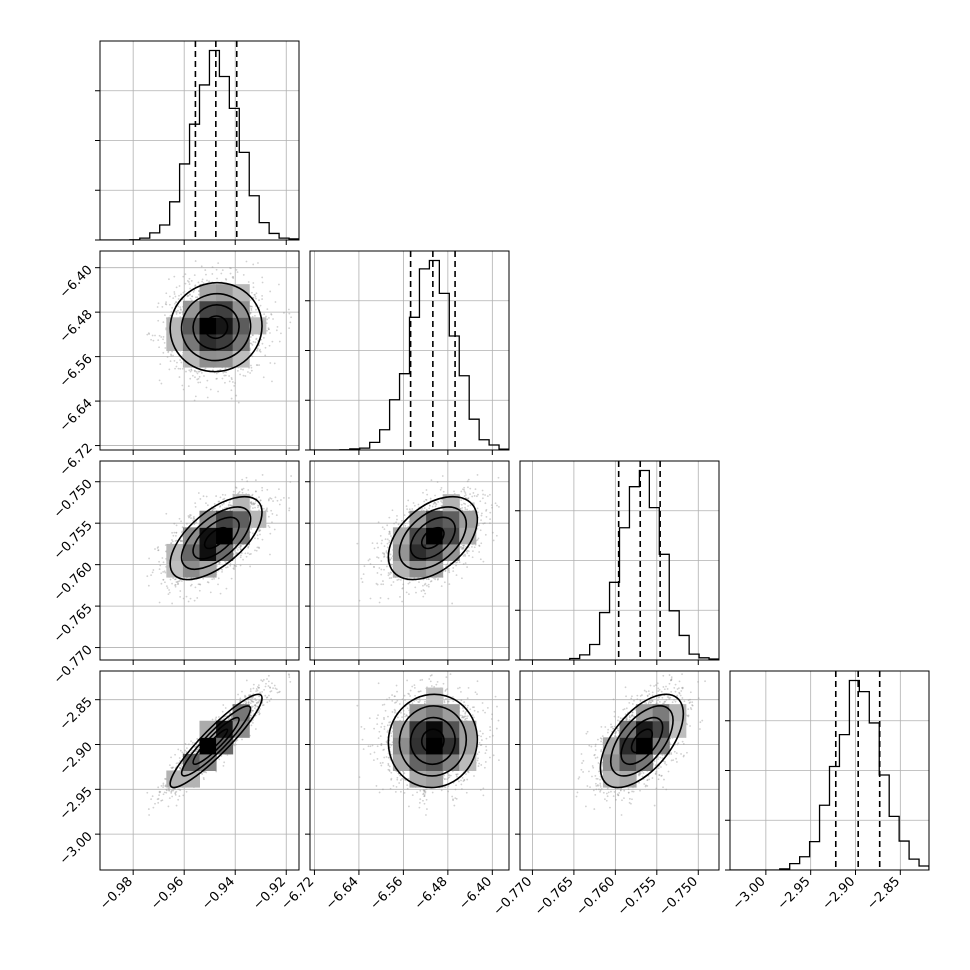  I want to click on panel-frame, so click(199, 350).